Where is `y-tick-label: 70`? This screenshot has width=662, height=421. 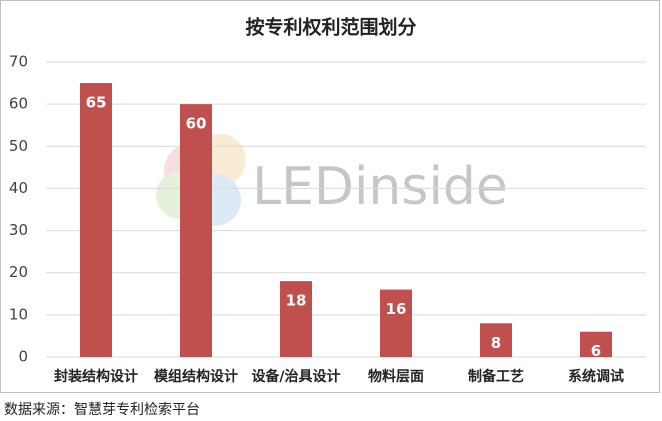
y-tick-label: 70 is located at coordinates (18, 62).